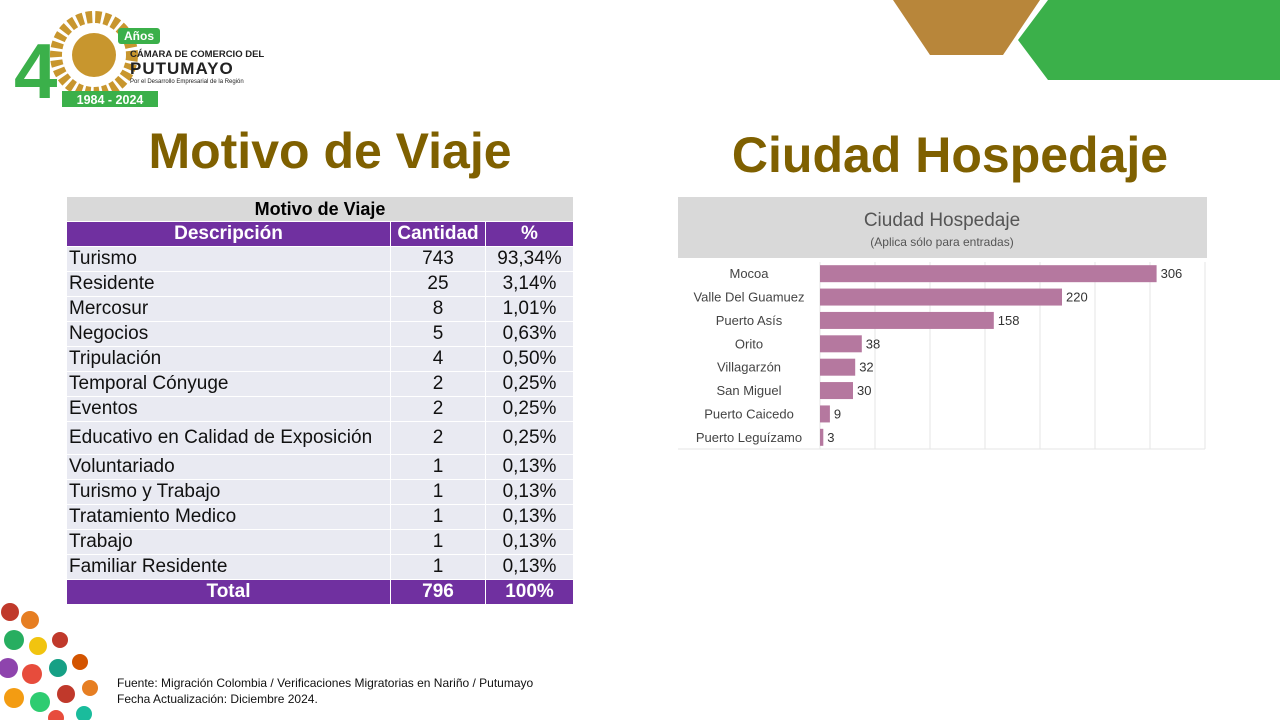  I want to click on table-row: Voluntariado 1 0,13%, so click(320, 467).